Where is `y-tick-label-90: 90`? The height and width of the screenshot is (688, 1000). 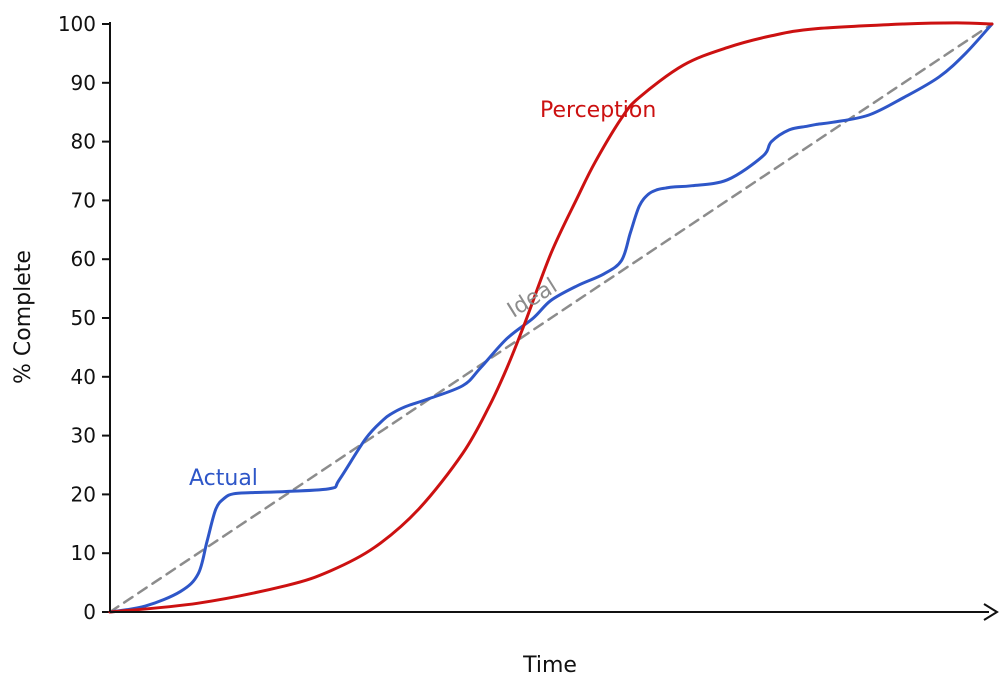 y-tick-label-90: 90 is located at coordinates (83, 83).